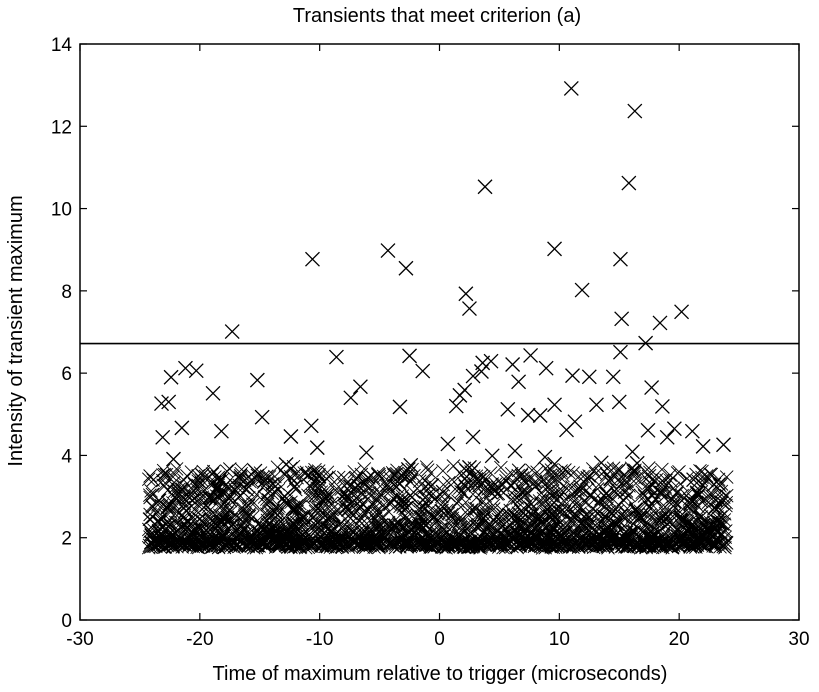 This screenshot has height=692, width=819. What do you see at coordinates (16, 330) in the screenshot?
I see `y-axis-label: Intensity of transient maximum` at bounding box center [16, 330].